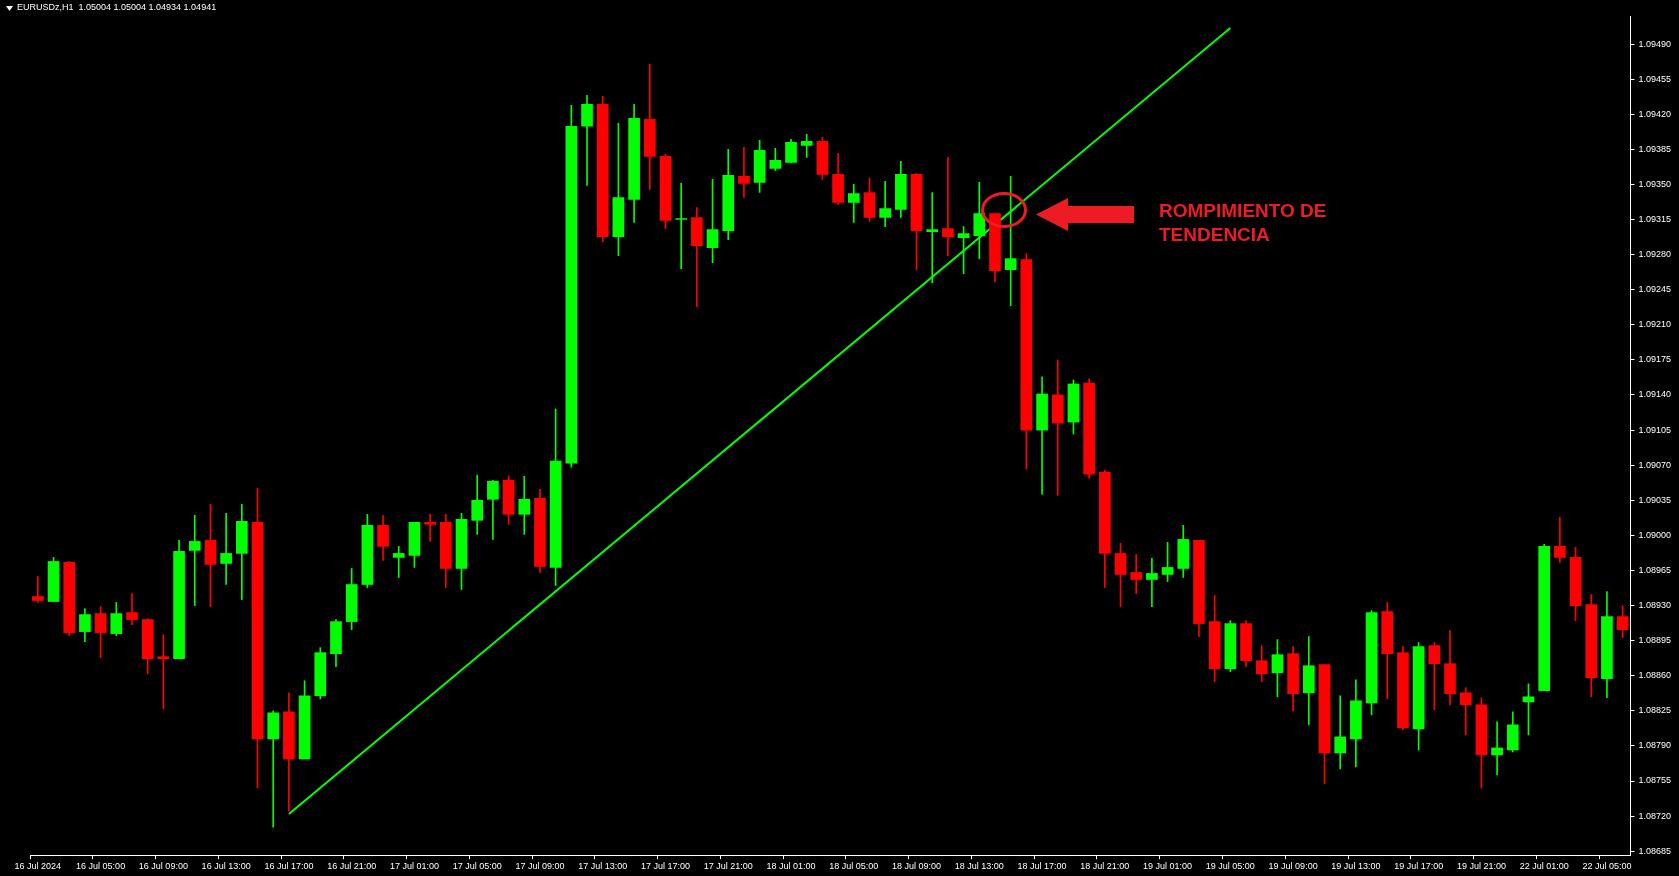  I want to click on x-tick-label: 16 Jul 09:00, so click(163, 866).